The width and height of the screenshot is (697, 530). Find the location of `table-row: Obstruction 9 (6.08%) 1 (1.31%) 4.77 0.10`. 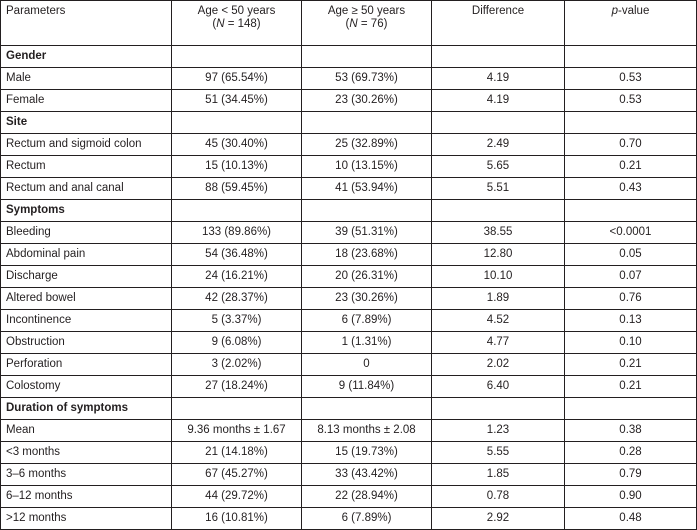

table-row: Obstruction 9 (6.08%) 1 (1.31%) 4.77 0.10 is located at coordinates (348, 342).